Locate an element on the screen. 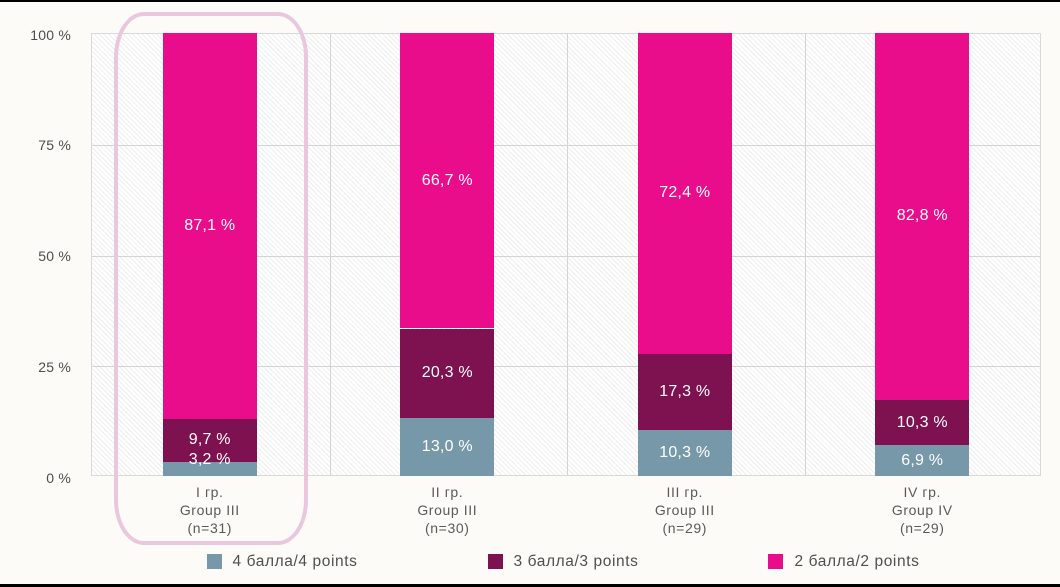 The width and height of the screenshot is (1060, 587). legend-item: 2 балла/2 points is located at coordinates (843, 562).